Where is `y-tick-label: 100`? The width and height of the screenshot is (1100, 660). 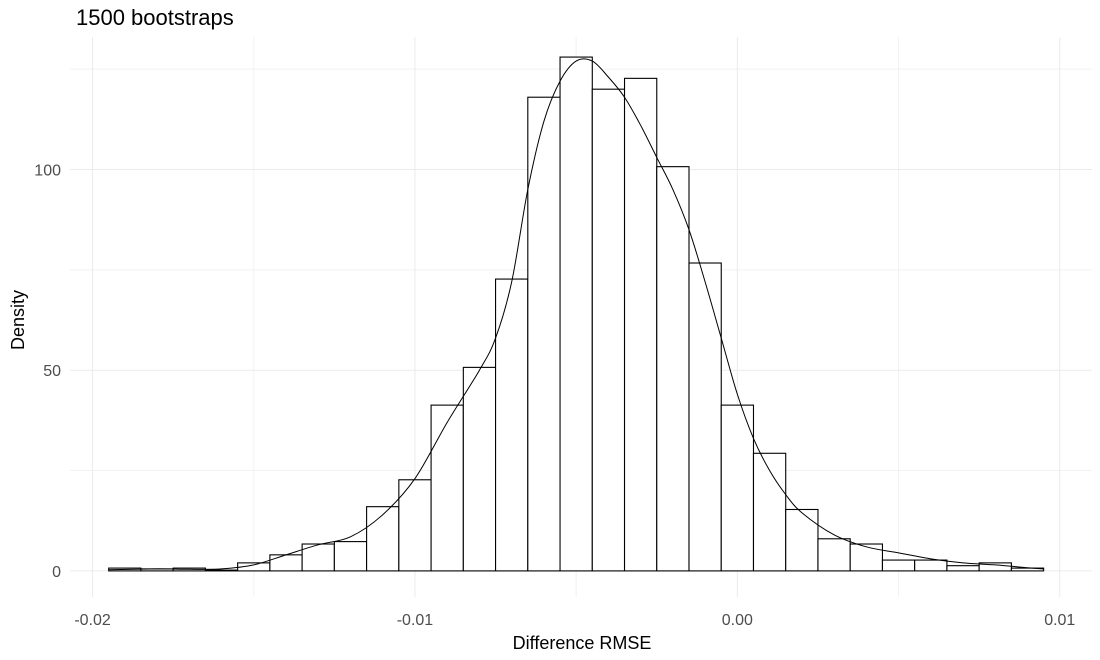 y-tick-label: 100 is located at coordinates (47, 170).